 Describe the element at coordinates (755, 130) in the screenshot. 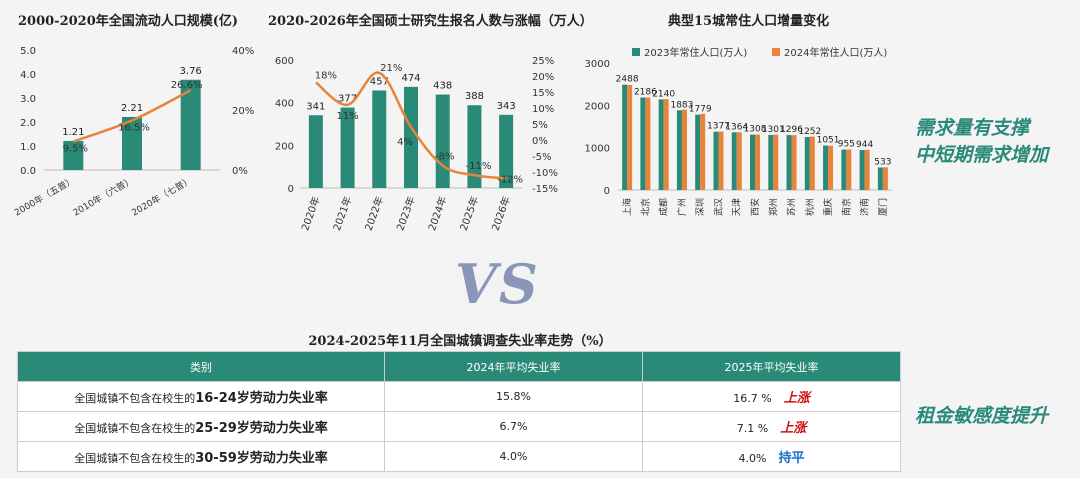

I see `bar-value-label: 1308` at that location.